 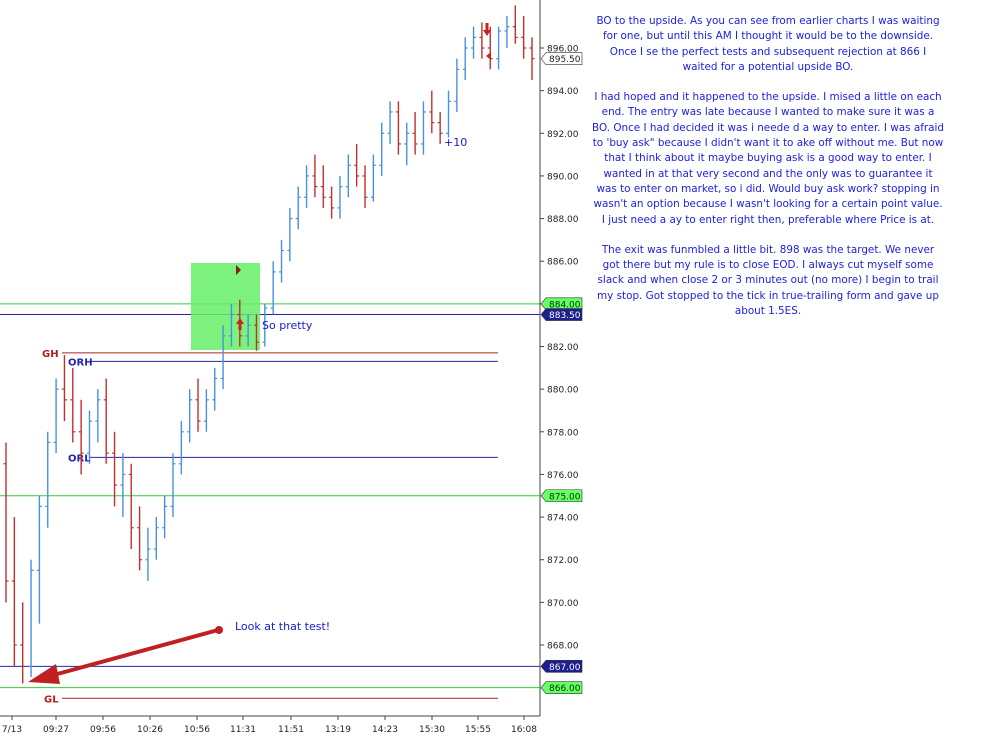 What do you see at coordinates (563, 519) in the screenshot?
I see `y-tick-label: 874.00` at bounding box center [563, 519].